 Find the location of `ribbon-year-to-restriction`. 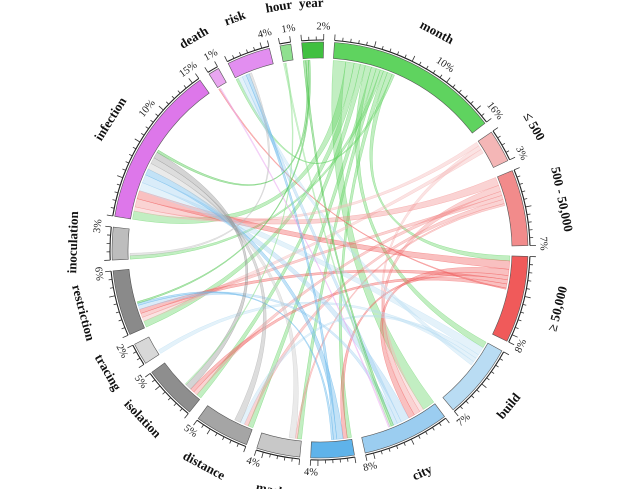

ribbon-year-to-restriction is located at coordinates (223, 182).